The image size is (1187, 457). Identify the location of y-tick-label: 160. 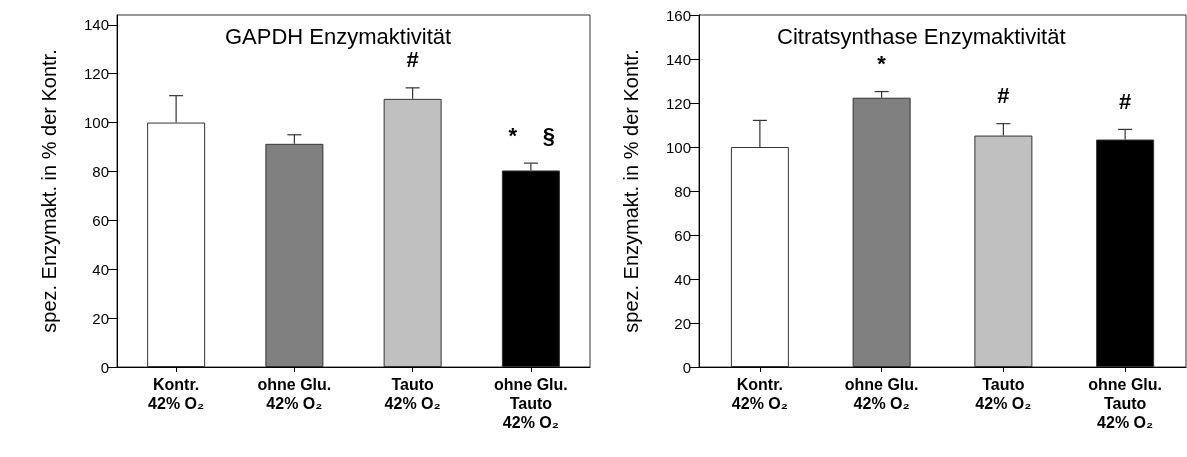
(678, 15).